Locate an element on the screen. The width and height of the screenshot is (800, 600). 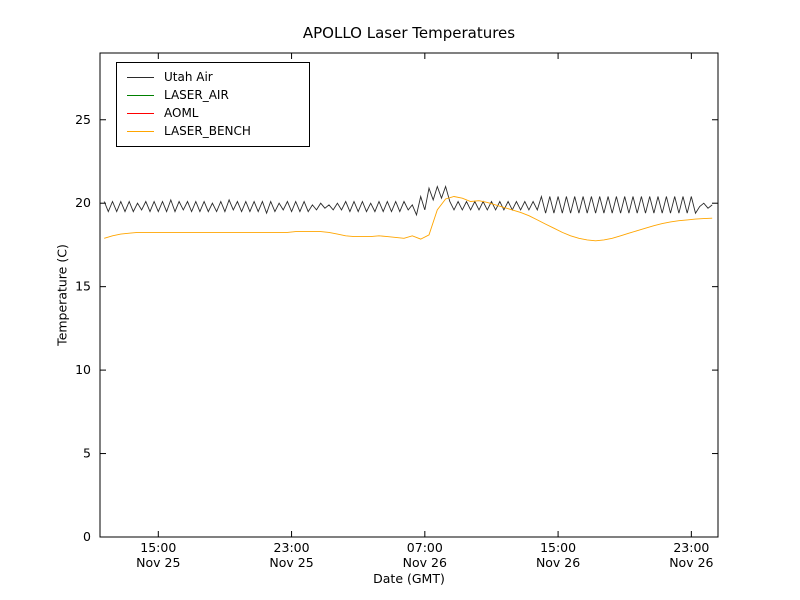
legend-item-utah-air: Utah Air is located at coordinates (211, 77).